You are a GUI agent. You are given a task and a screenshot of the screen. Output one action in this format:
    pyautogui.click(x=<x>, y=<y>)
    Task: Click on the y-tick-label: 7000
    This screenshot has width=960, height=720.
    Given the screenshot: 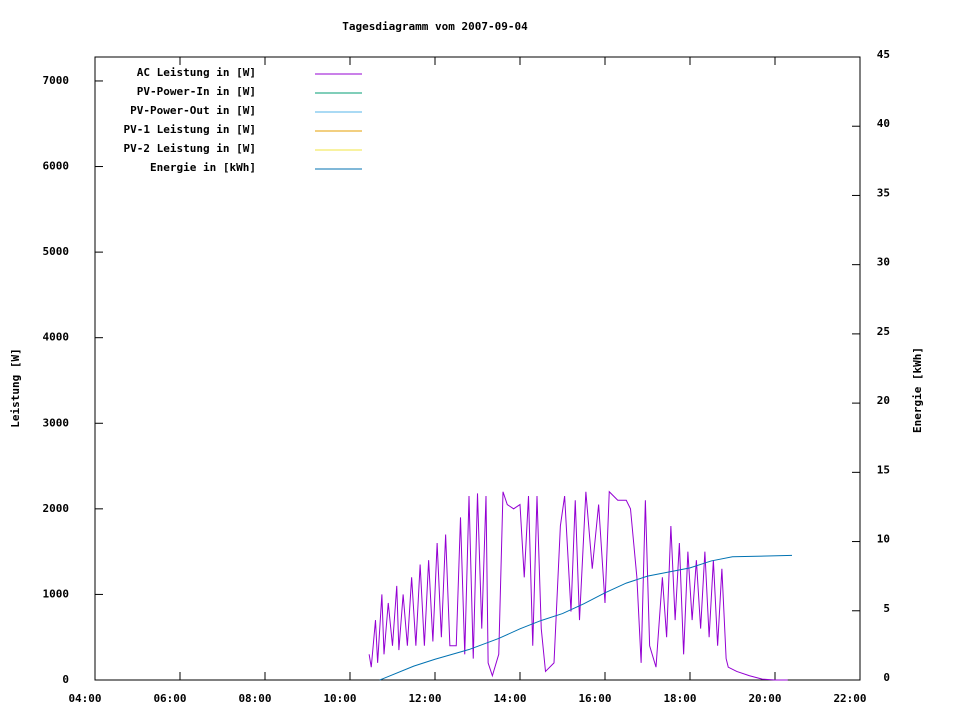 What is the action you would take?
    pyautogui.click(x=56, y=80)
    